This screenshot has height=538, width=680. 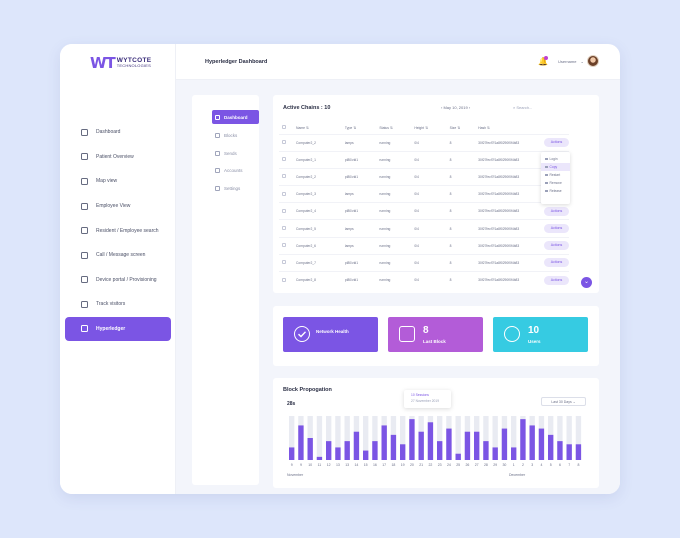 What do you see at coordinates (555, 167) in the screenshot?
I see `dropdown-item-copy: Copy` at bounding box center [555, 167].